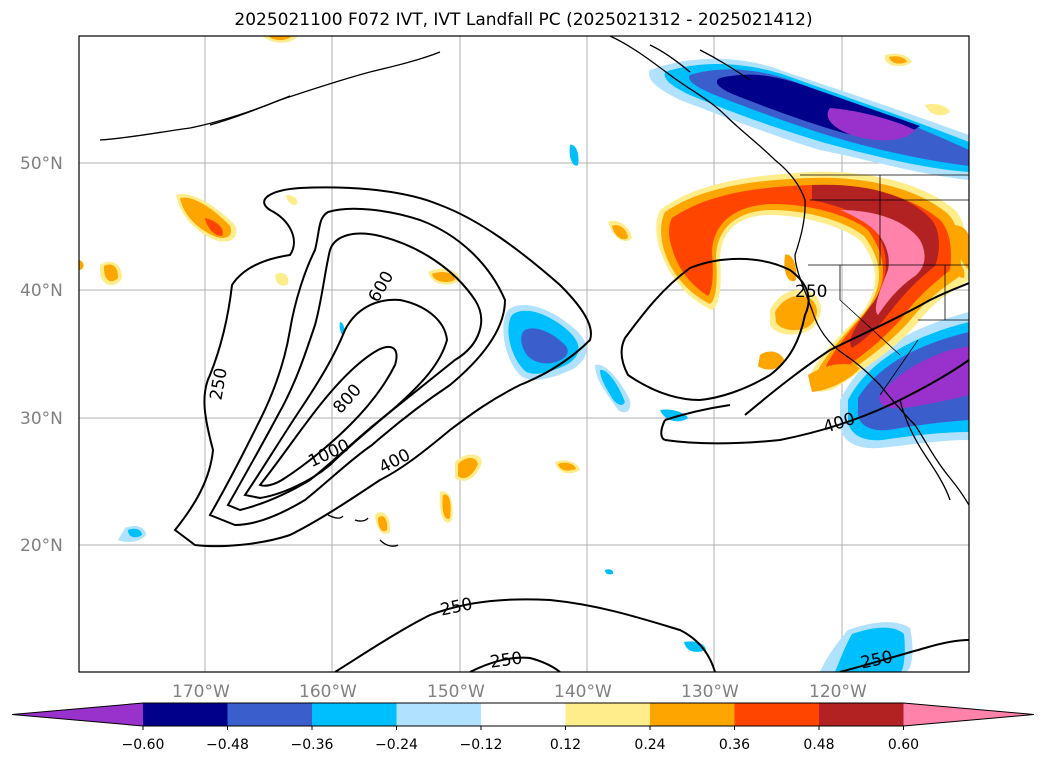  What do you see at coordinates (227, 745) in the screenshot?
I see `colorbar-tick-label: −0.48` at bounding box center [227, 745].